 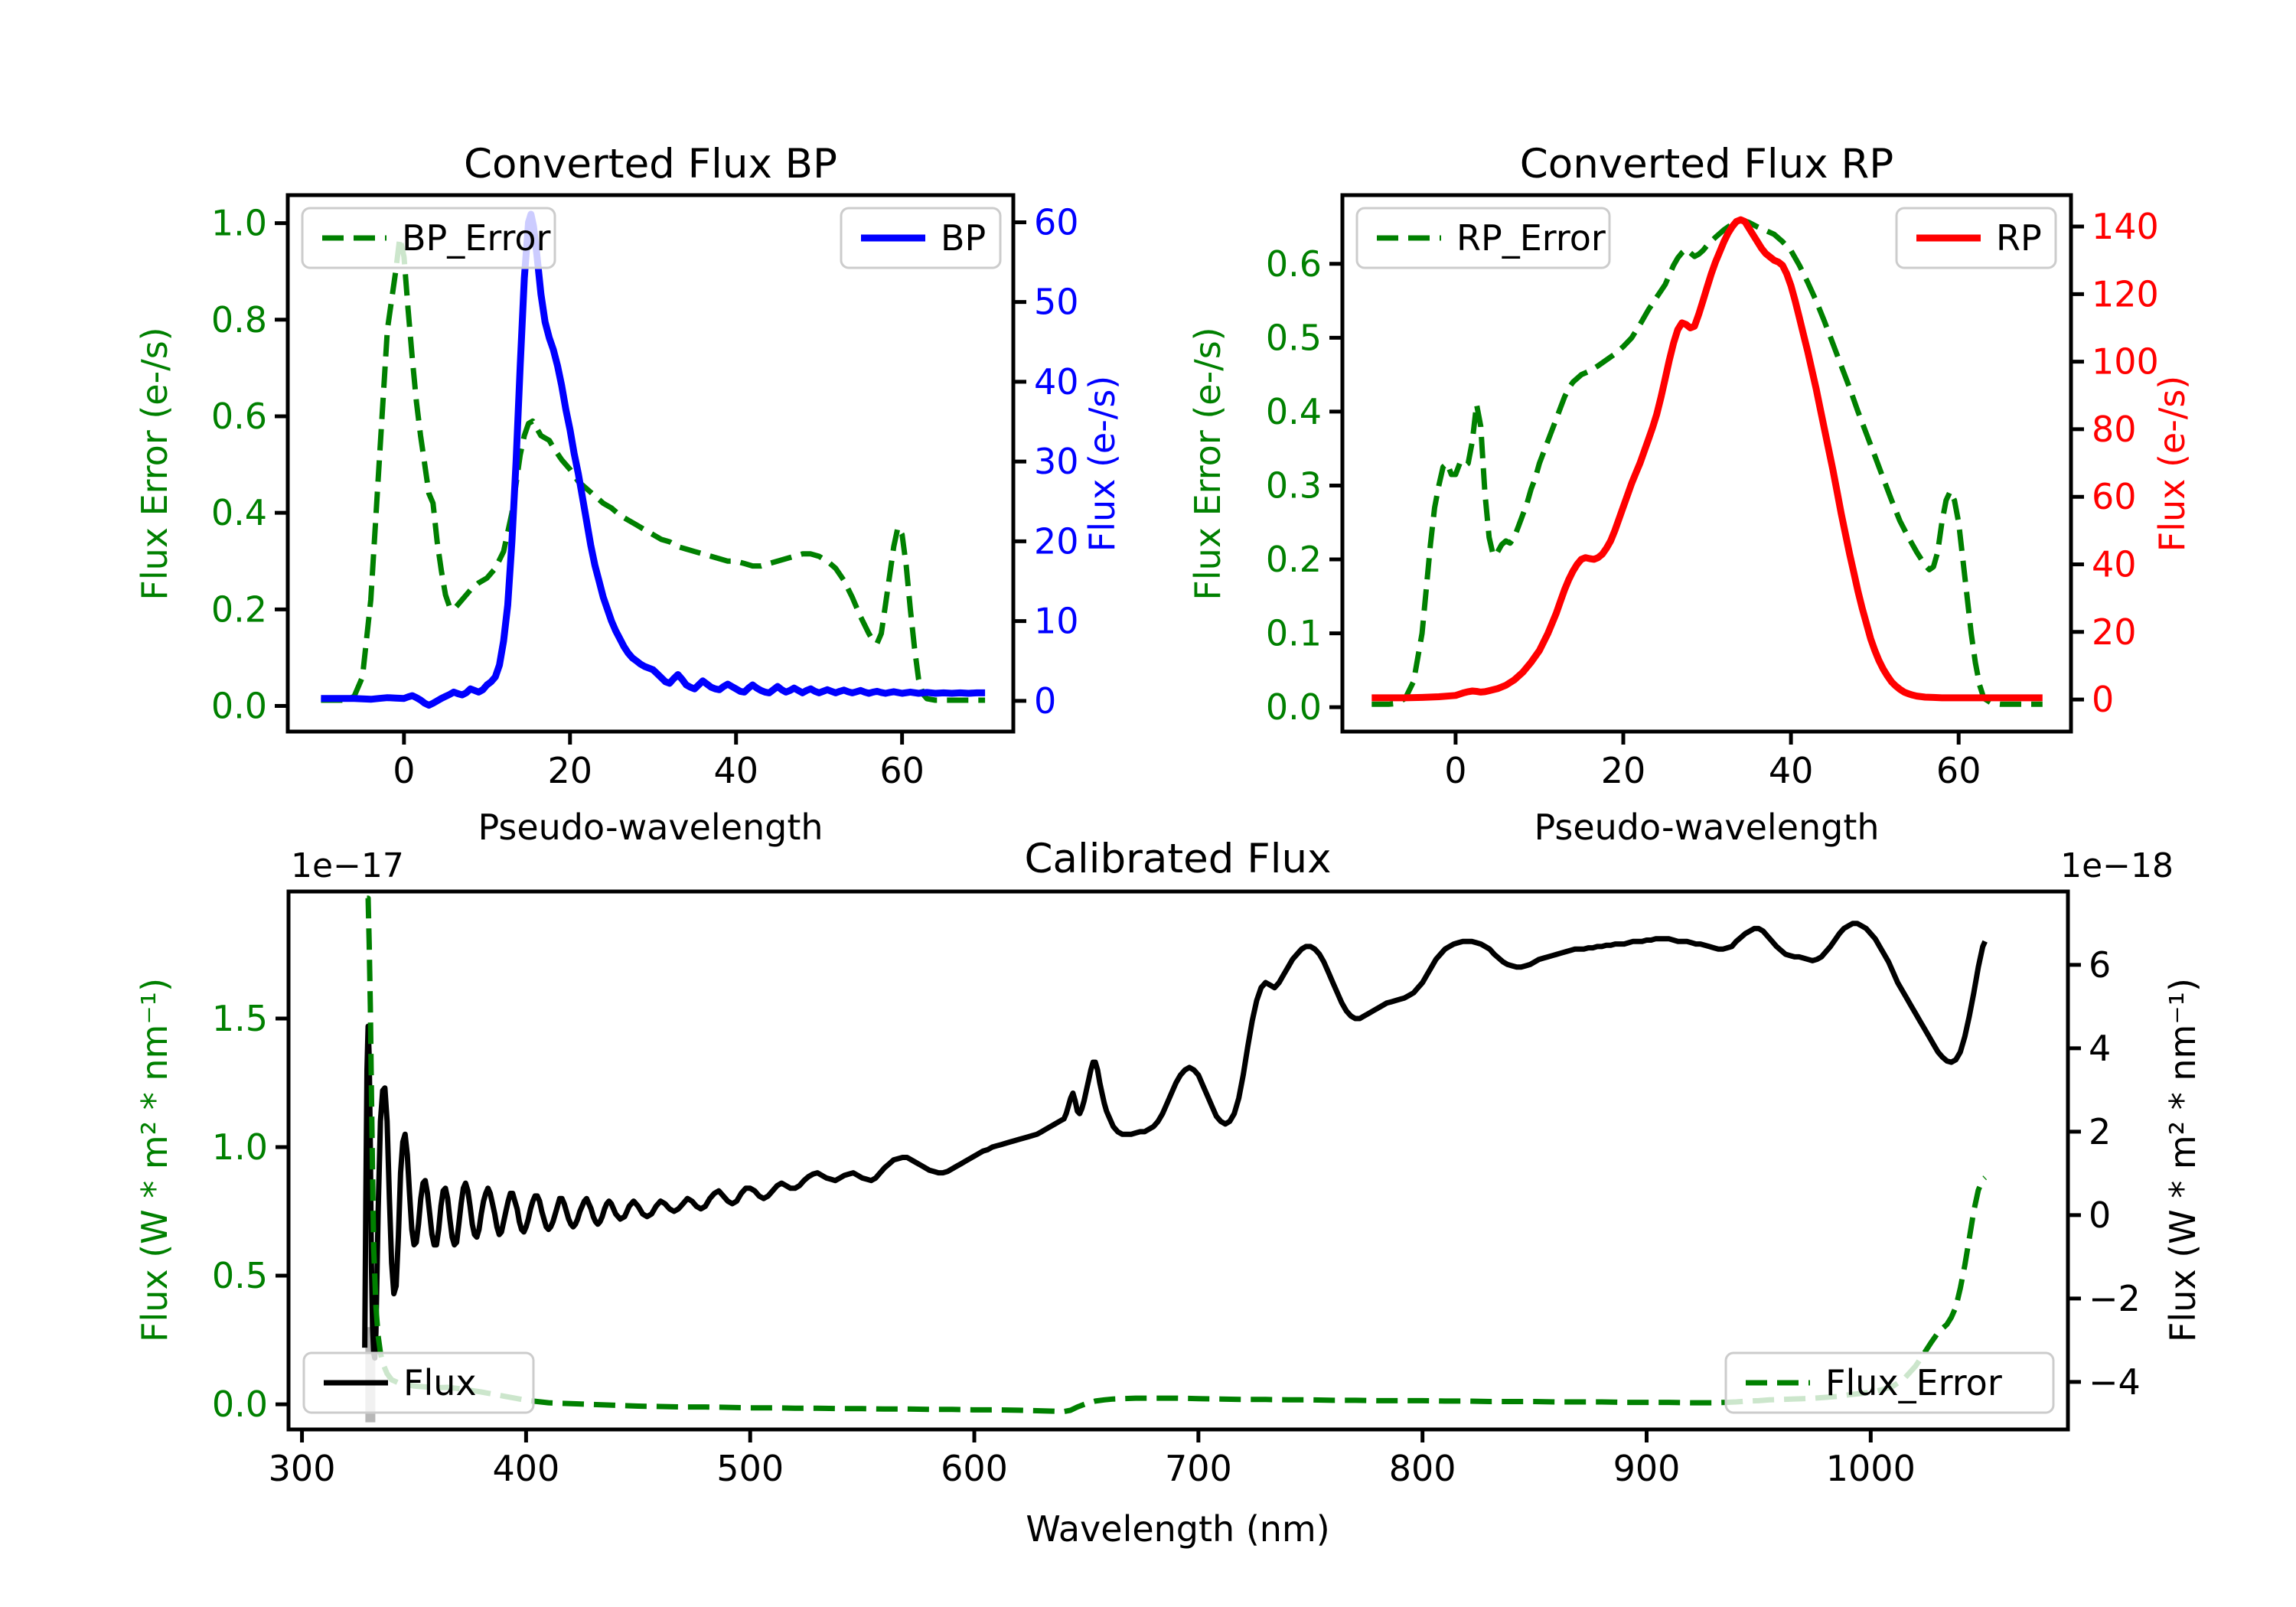 What do you see at coordinates (2115, 1382) in the screenshot?
I see `y-right-tick-label: −4` at bounding box center [2115, 1382].